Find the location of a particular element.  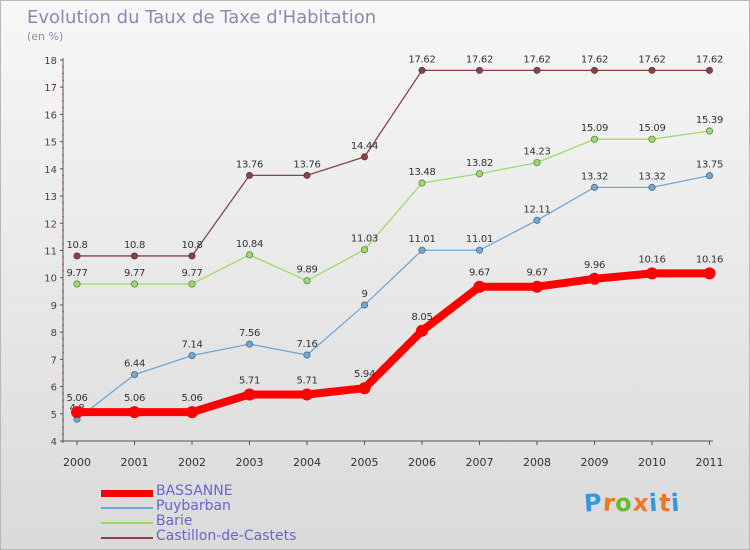

data-label: 9.96 is located at coordinates (594, 265).